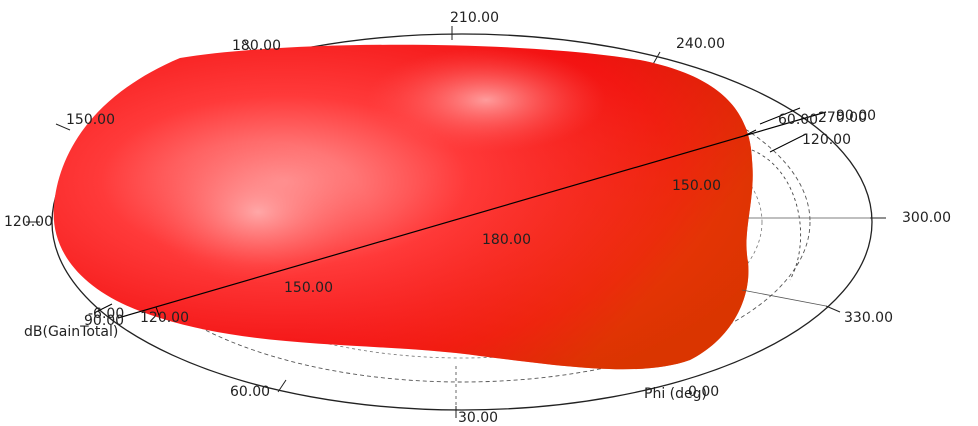 The image size is (978, 426). What do you see at coordinates (826, 140) in the screenshot?
I see `theta-tick-120-far: 120.00` at bounding box center [826, 140].